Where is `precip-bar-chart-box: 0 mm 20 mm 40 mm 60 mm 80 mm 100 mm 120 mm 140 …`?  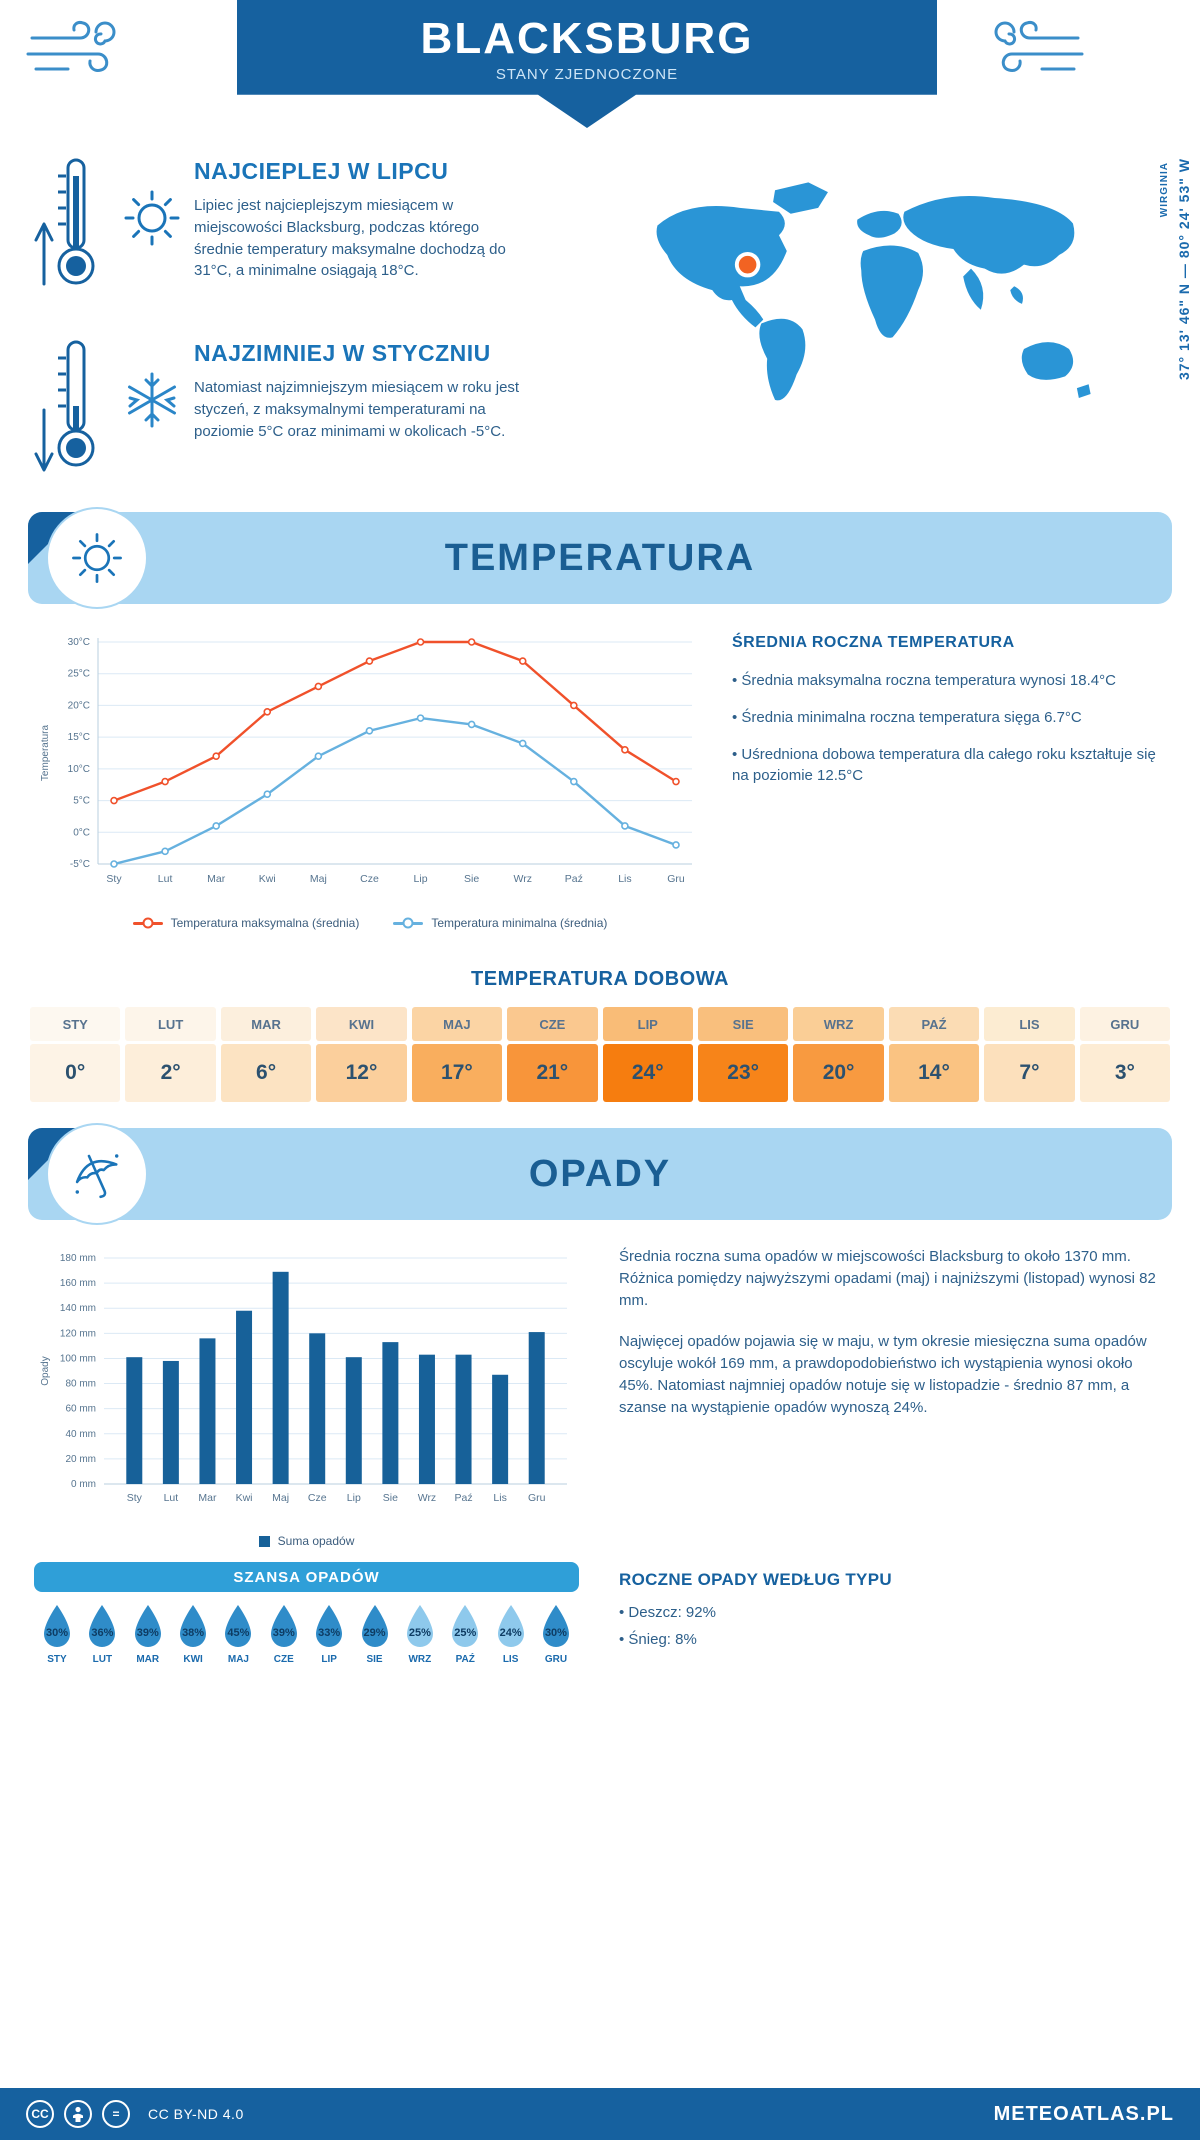 precip-bar-chart-box: 0 mm 20 mm 40 mm 60 mm 80 mm 100 mm 120 mm 140 … is located at coordinates (306, 1395).